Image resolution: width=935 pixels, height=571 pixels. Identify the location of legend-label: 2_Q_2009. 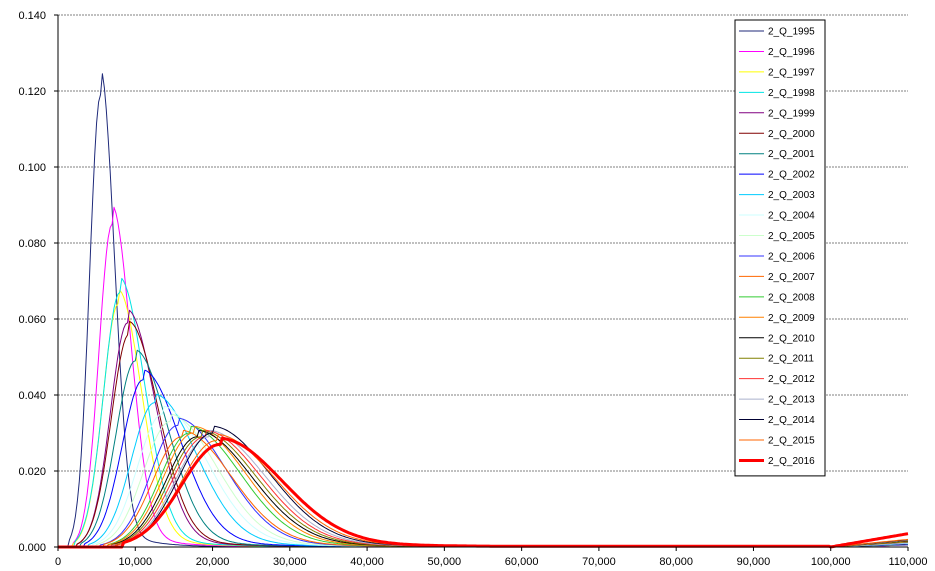
(791, 318).